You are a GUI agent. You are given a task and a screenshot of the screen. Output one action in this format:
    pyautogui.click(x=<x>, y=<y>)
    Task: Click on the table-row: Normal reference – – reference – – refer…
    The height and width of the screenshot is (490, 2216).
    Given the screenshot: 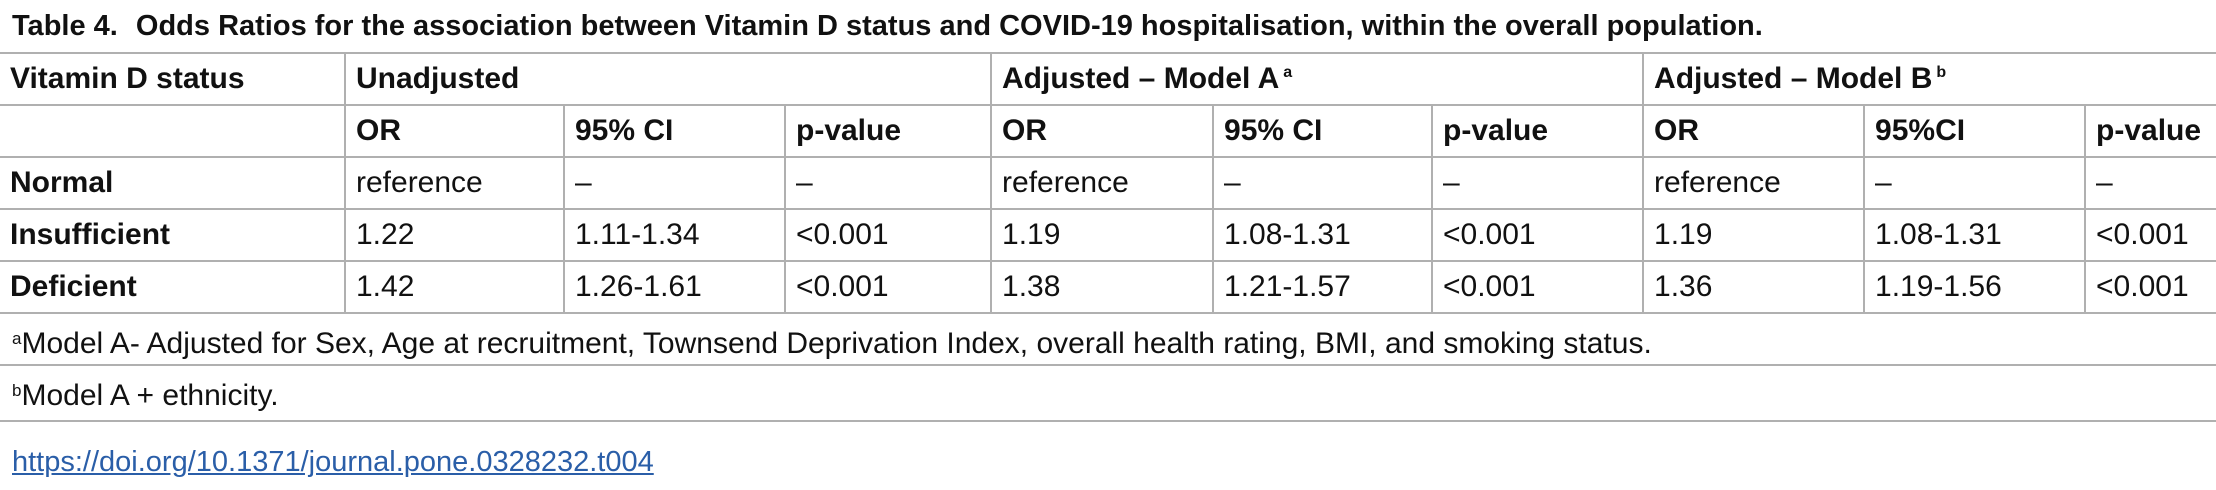 What is the action you would take?
    pyautogui.click(x=1108, y=183)
    